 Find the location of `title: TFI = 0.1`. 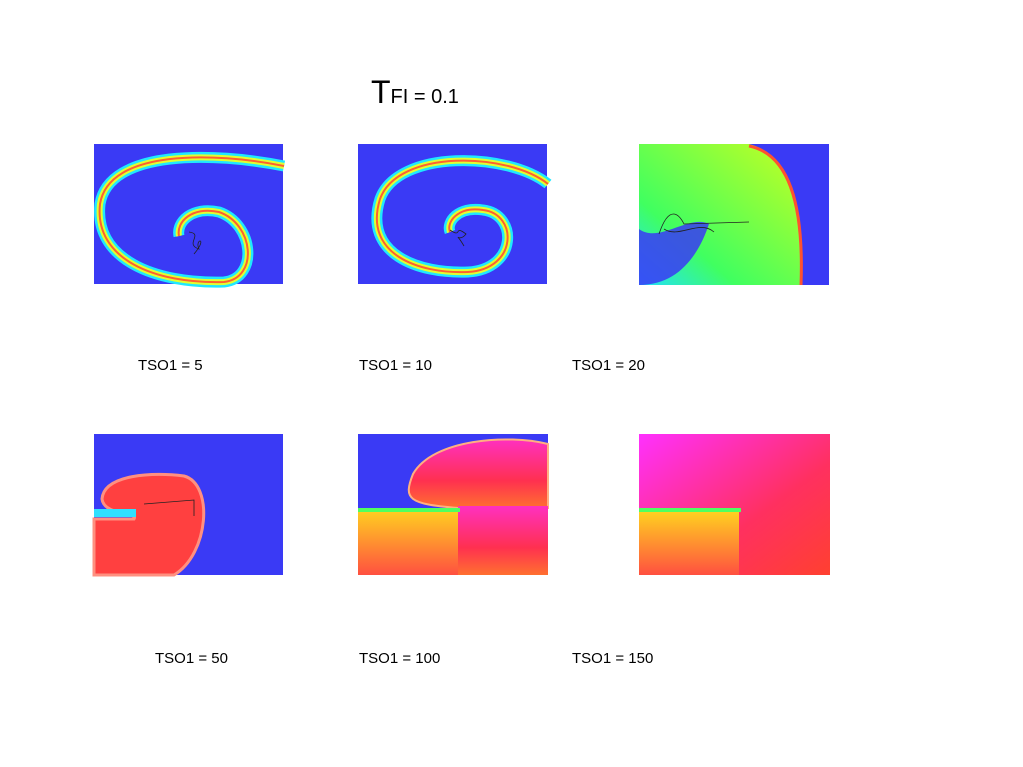

title: TFI = 0.1 is located at coordinates (415, 92).